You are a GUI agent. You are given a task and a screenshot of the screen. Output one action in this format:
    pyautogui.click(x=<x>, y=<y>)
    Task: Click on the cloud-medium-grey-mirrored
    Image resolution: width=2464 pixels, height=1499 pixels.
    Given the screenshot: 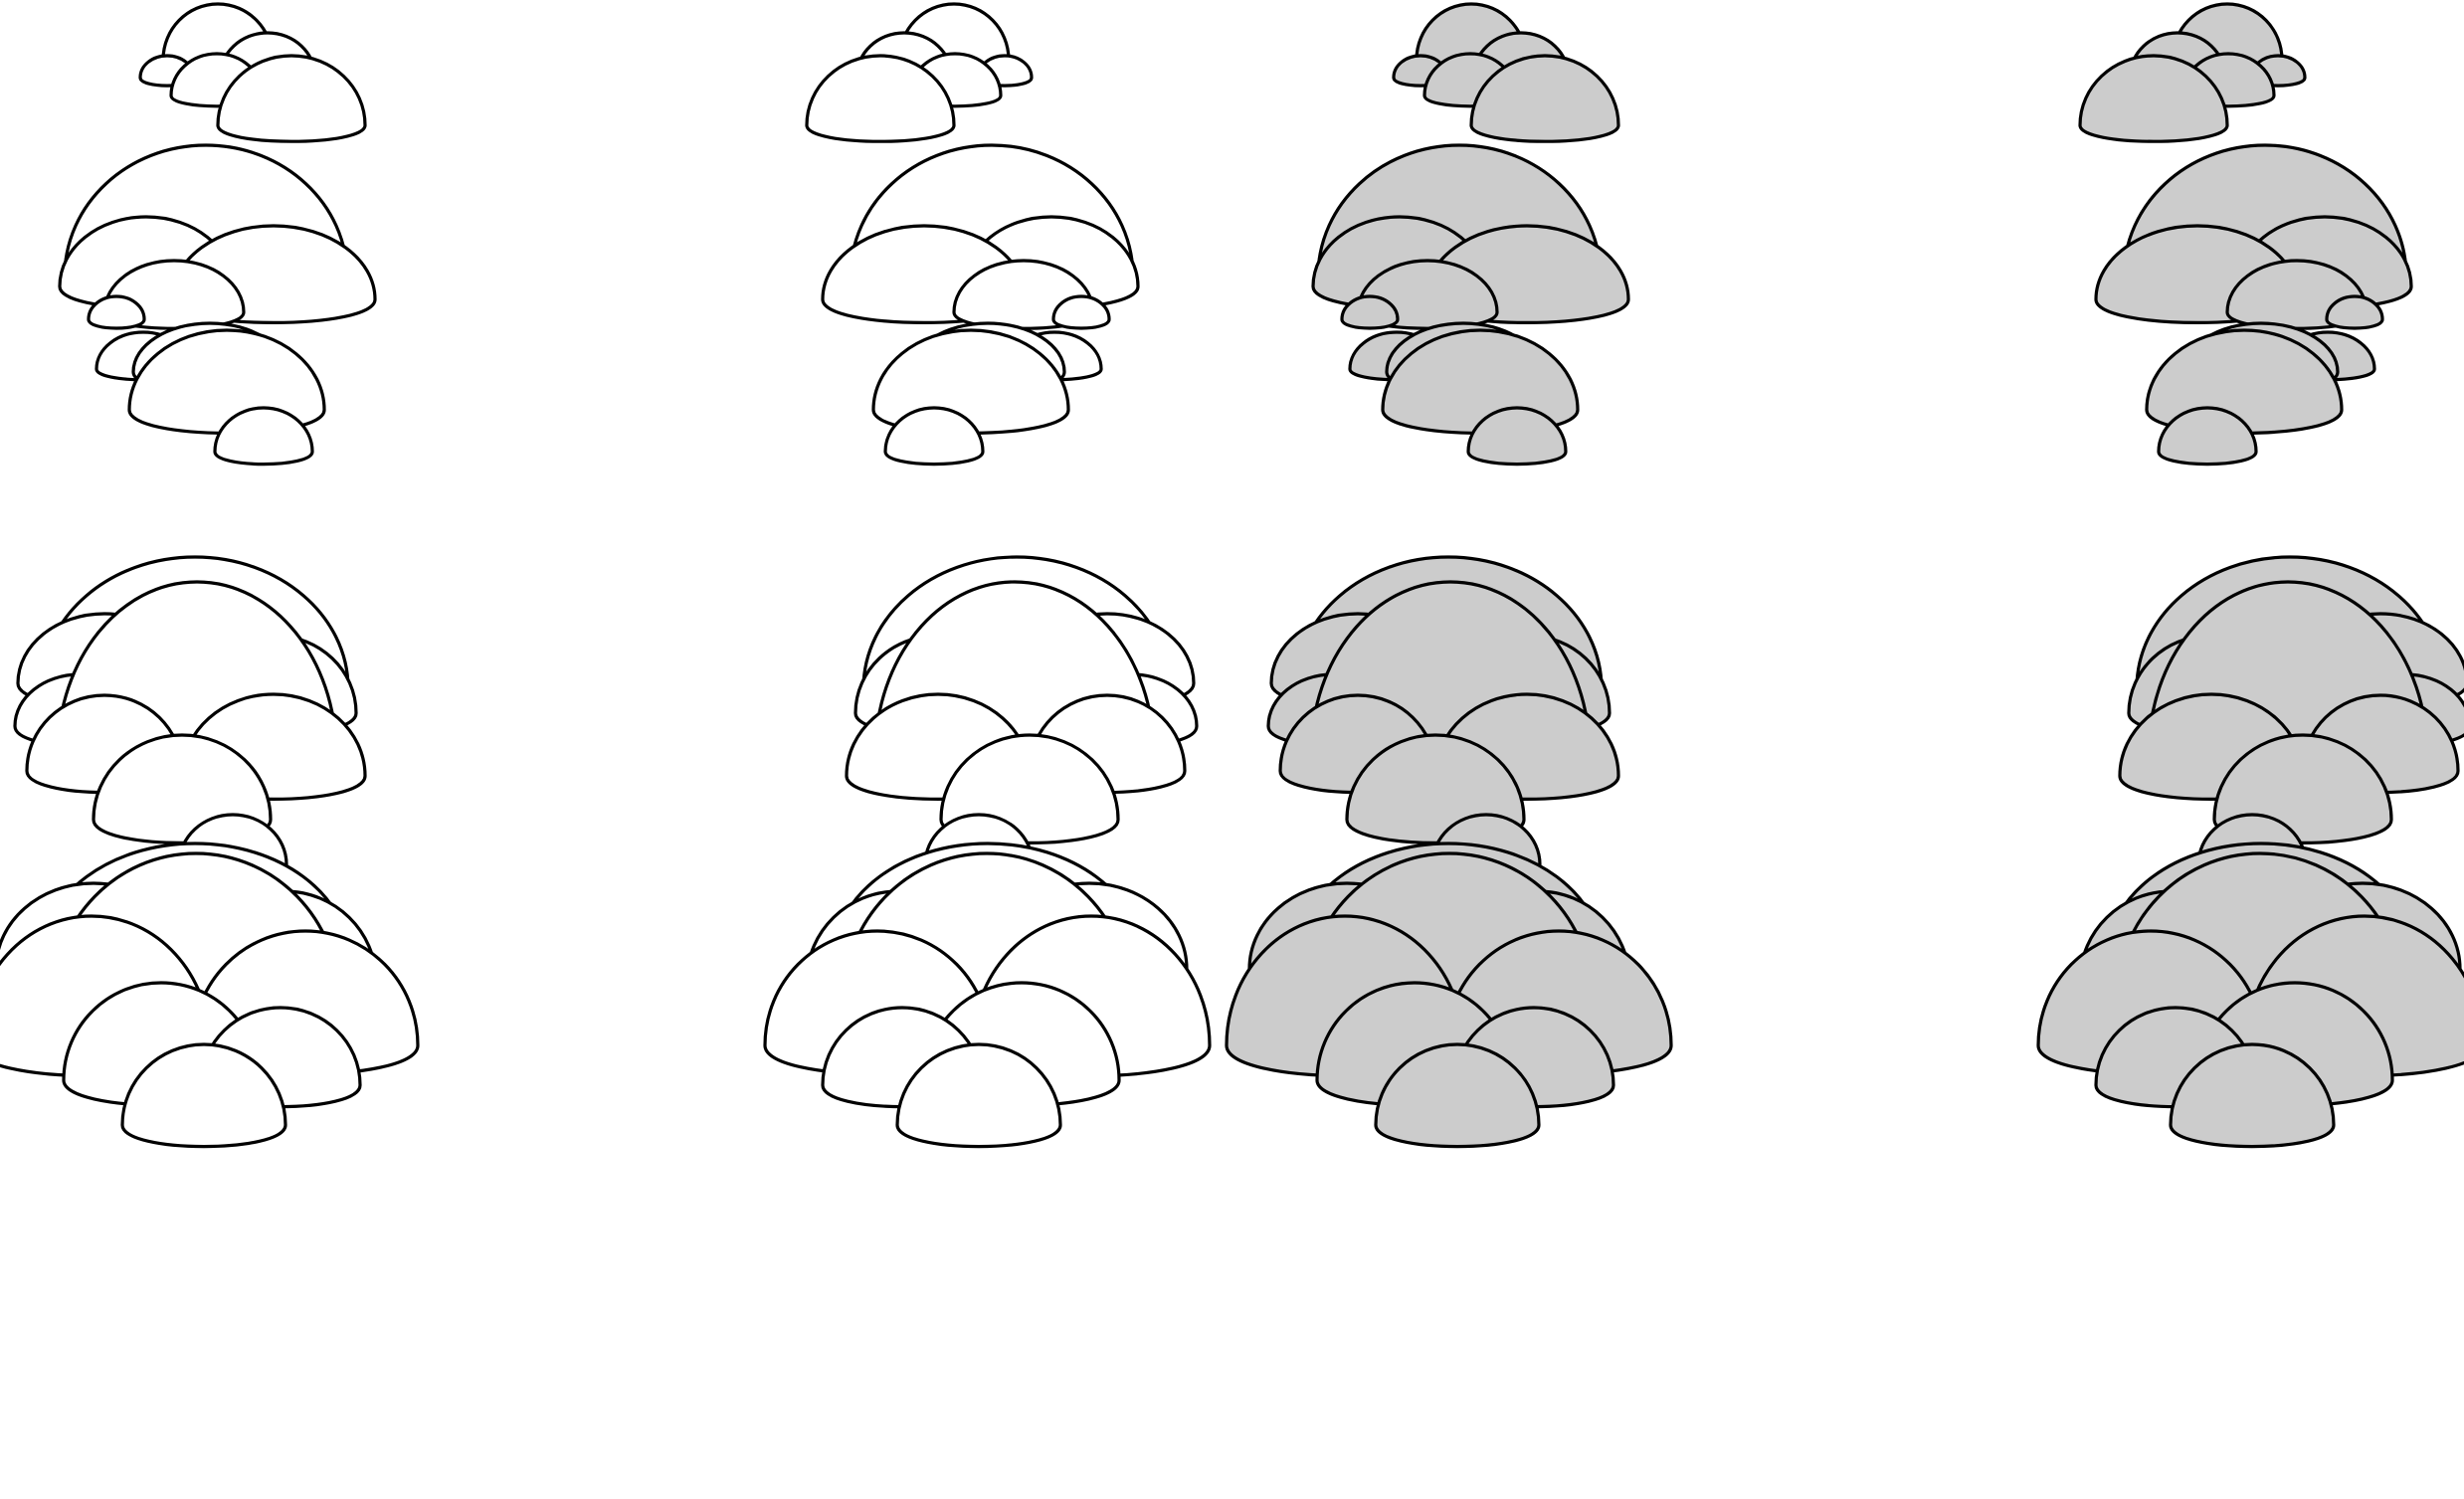 What is the action you would take?
    pyautogui.click(x=2253, y=305)
    